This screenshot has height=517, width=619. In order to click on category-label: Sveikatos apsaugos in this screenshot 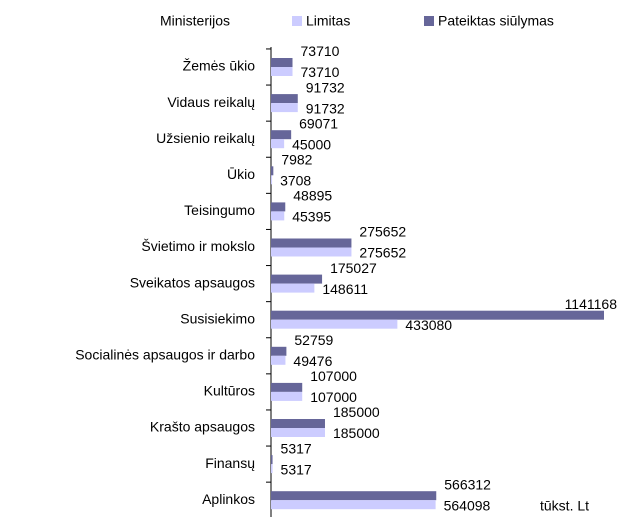, I will do `click(192, 282)`.